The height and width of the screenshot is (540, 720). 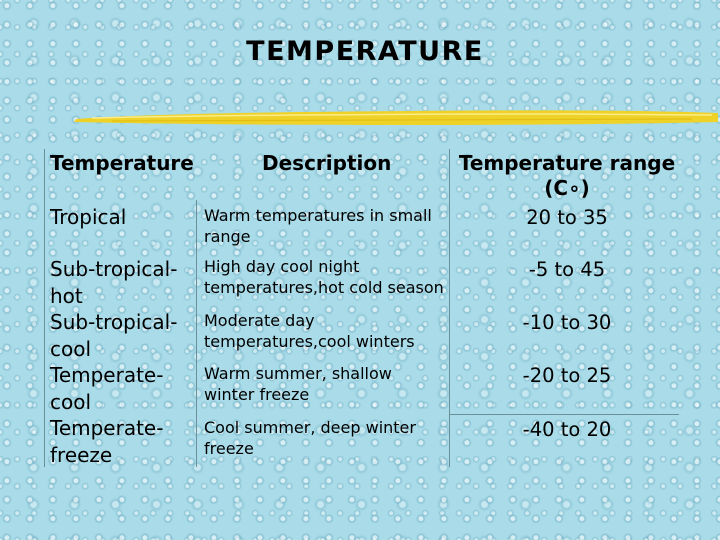 I want to click on description-tropical-line1: Warm temperatures in small, so click(x=318, y=215).